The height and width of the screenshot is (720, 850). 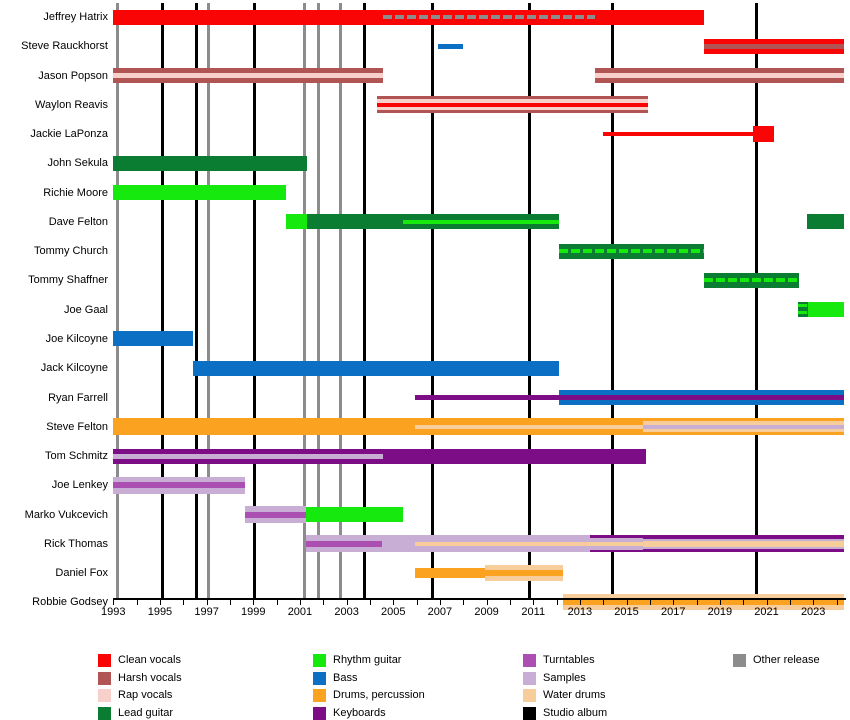 I want to click on member-label: Ryan Farrell, so click(x=78, y=397).